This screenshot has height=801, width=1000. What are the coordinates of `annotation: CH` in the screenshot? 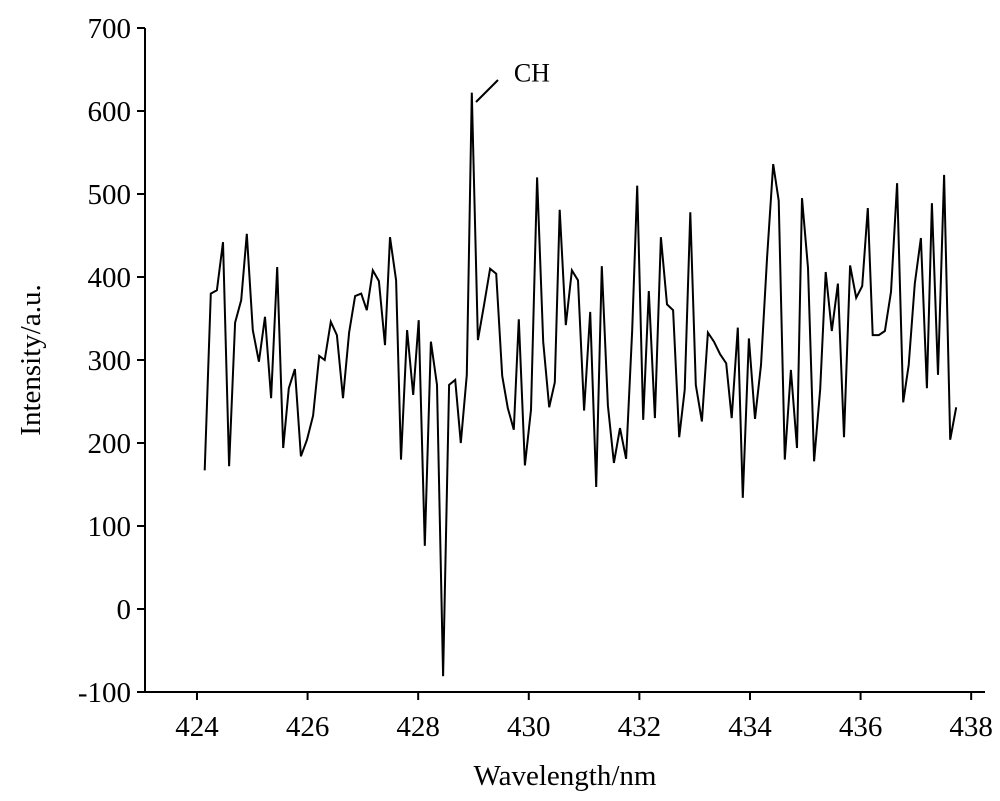 It's located at (532, 73).